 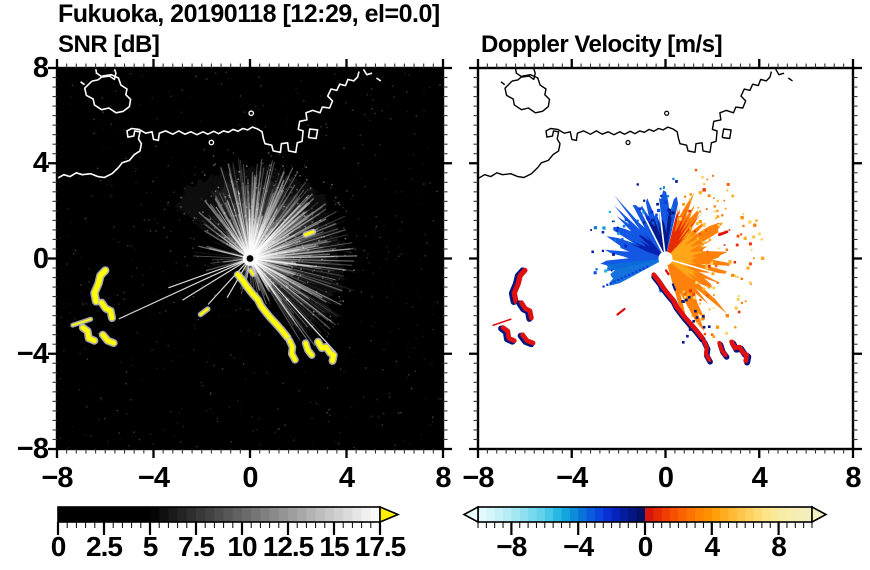 I want to click on snr-panel-title: SNR [dB], so click(x=109, y=44).